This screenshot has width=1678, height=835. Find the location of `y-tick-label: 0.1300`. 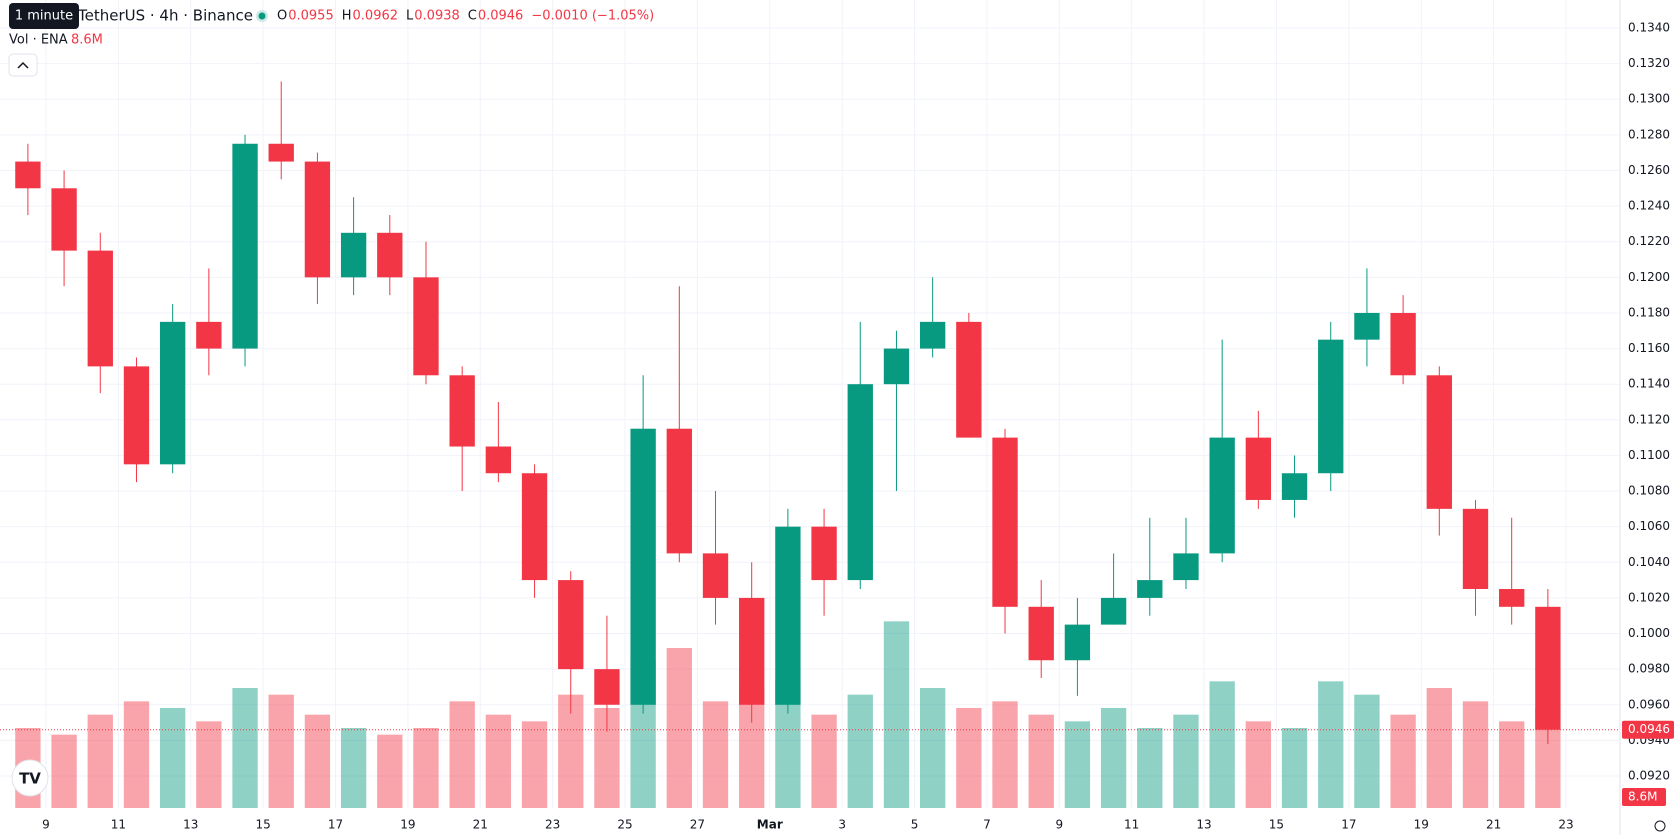

y-tick-label: 0.1300 is located at coordinates (1649, 99).